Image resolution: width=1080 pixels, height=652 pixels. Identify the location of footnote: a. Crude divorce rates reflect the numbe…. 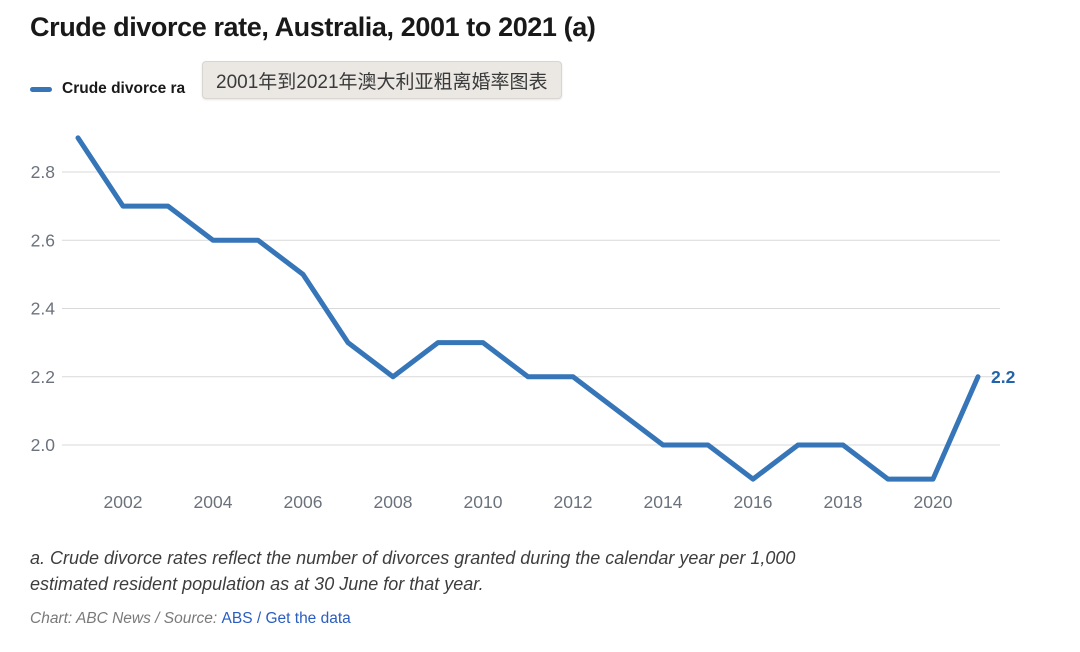
(530, 571).